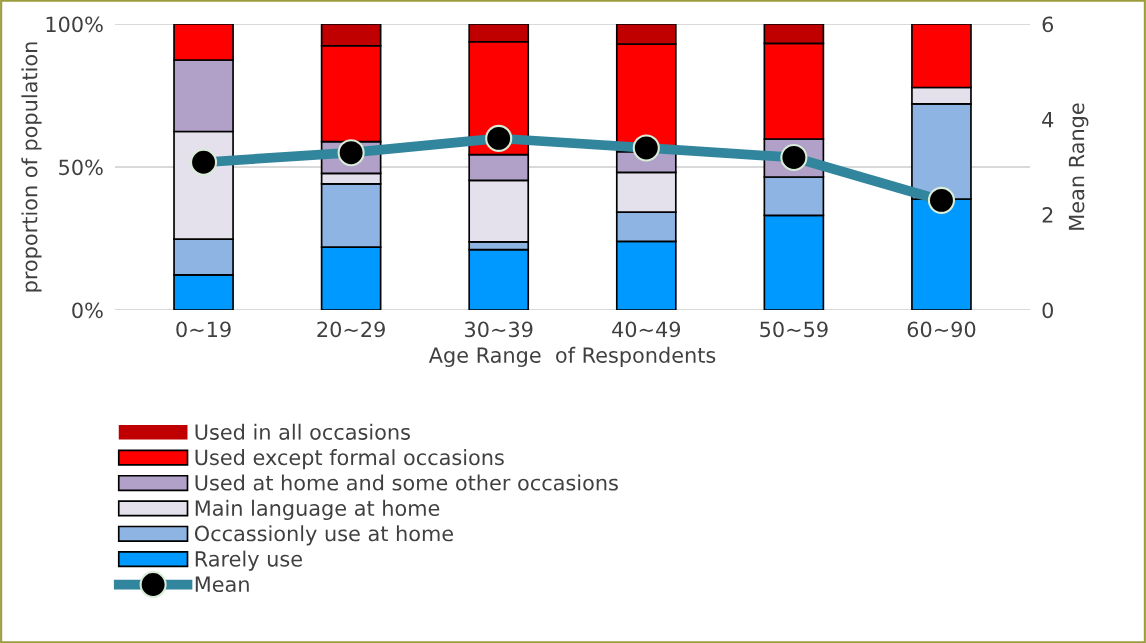 The image size is (1146, 643). What do you see at coordinates (222, 584) in the screenshot?
I see `legend-label: Mean` at bounding box center [222, 584].